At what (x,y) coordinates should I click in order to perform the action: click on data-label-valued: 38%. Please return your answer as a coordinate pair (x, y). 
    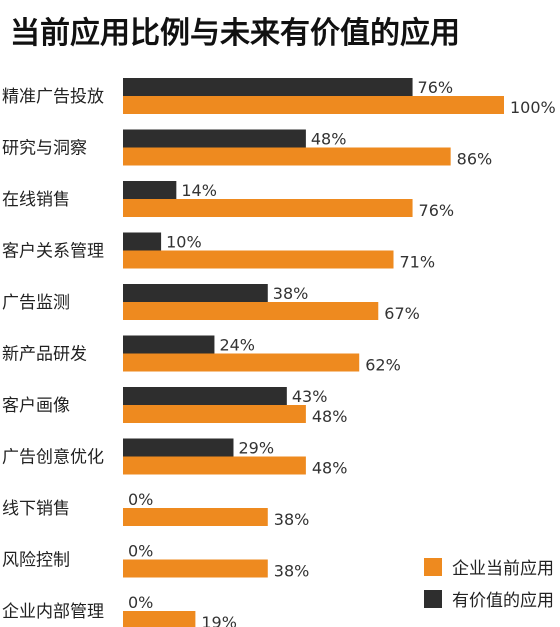
    Looking at the image, I should click on (291, 293).